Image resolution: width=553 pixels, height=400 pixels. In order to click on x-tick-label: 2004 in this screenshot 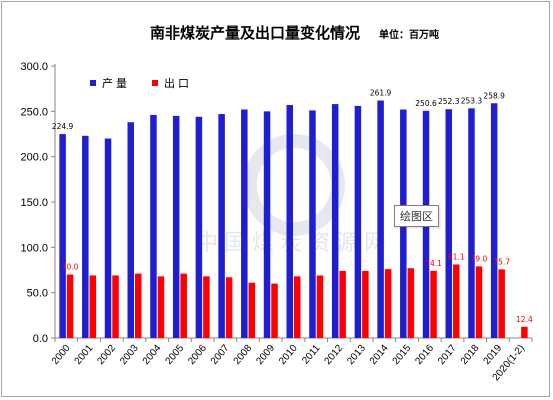, I will do `click(152, 355)`.